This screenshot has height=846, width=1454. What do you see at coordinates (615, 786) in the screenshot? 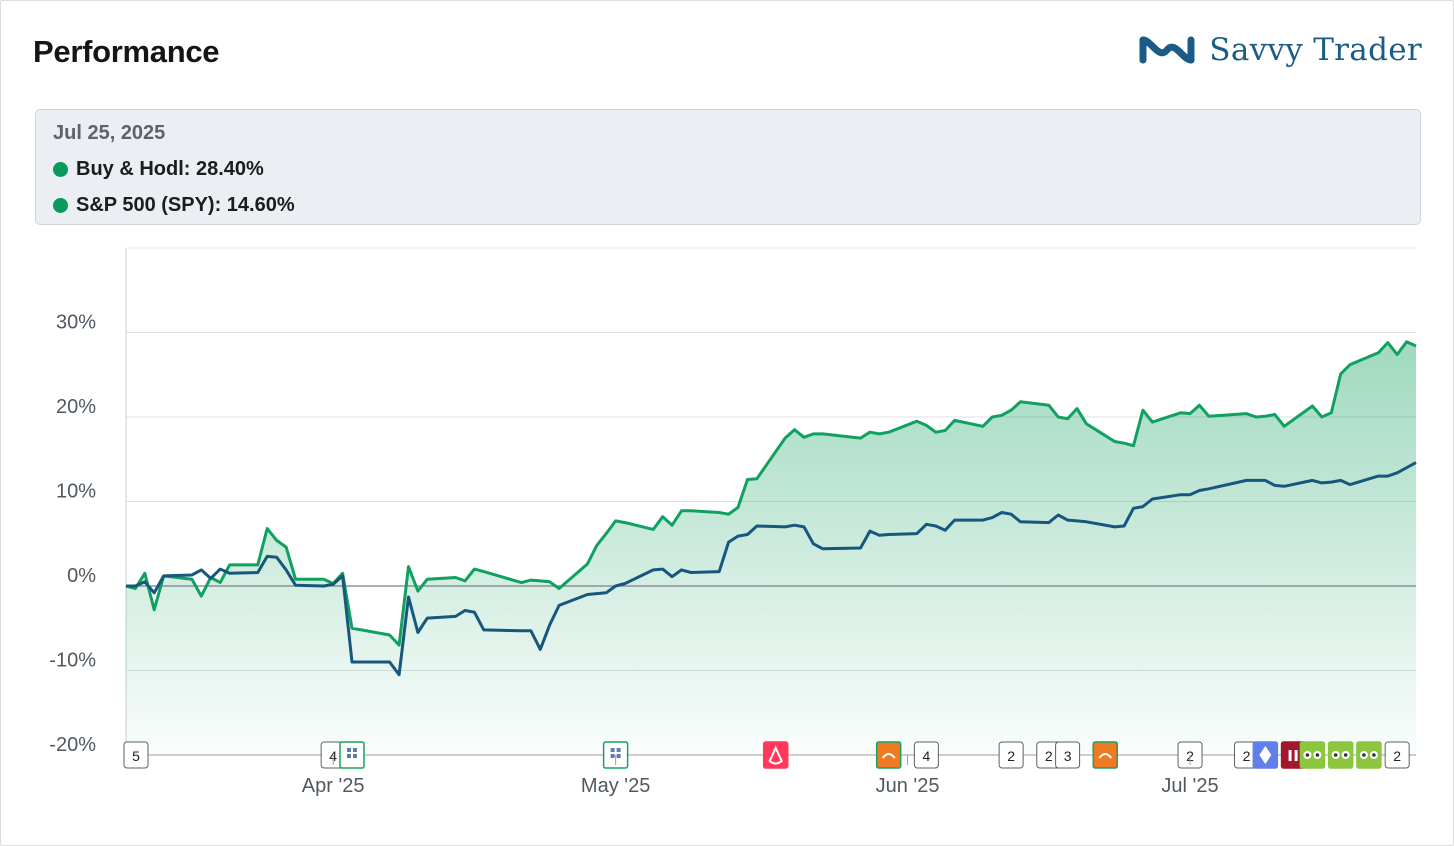
I see `x-tick-label: May '25` at bounding box center [615, 786].